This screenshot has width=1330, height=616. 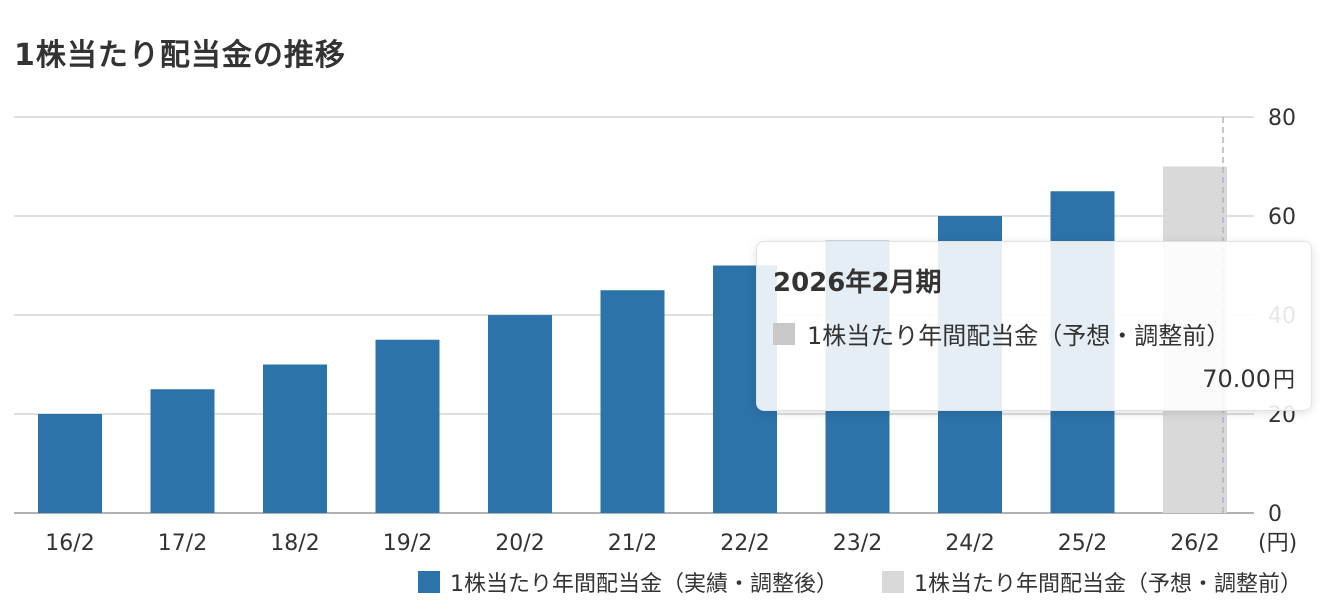 What do you see at coordinates (784, 333) in the screenshot?
I see `tooltip-swatch` at bounding box center [784, 333].